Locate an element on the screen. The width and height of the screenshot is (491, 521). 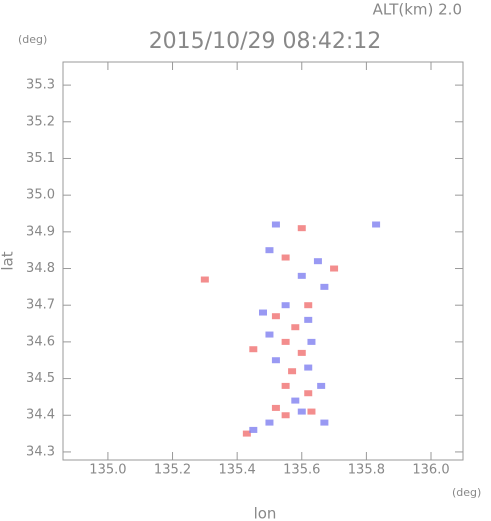
altitude-label: ALT(km) 2.0 is located at coordinates (417, 10).